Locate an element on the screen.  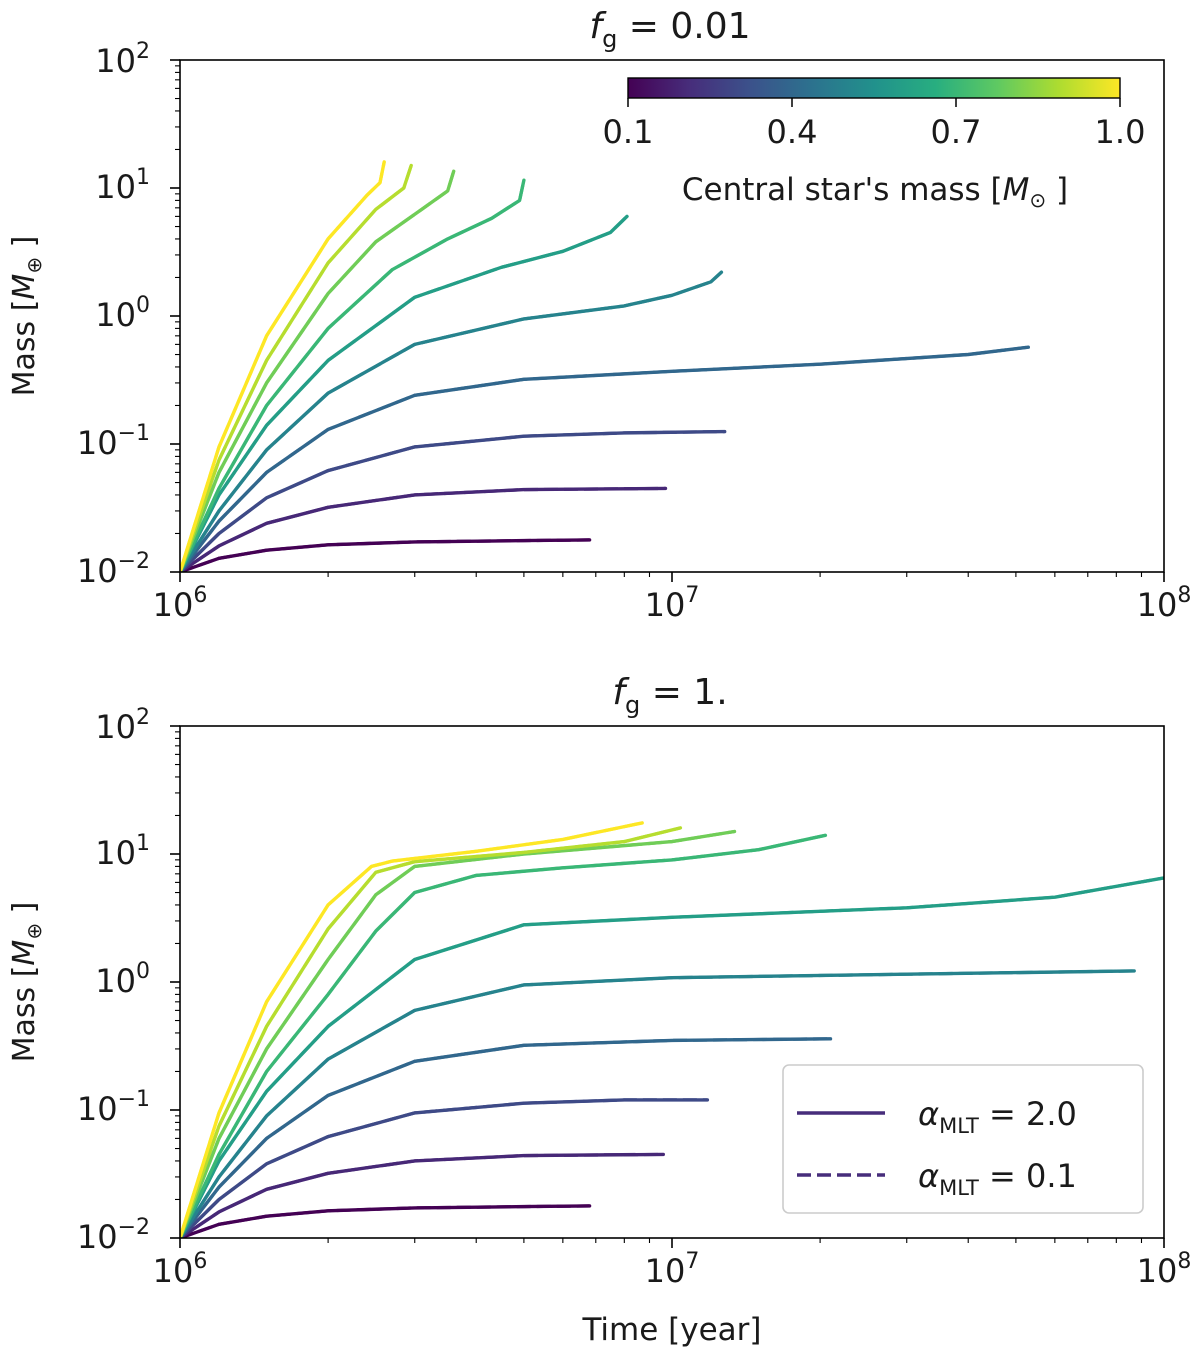
panel-top-title: fg = 0.01 is located at coordinates (669, 29).